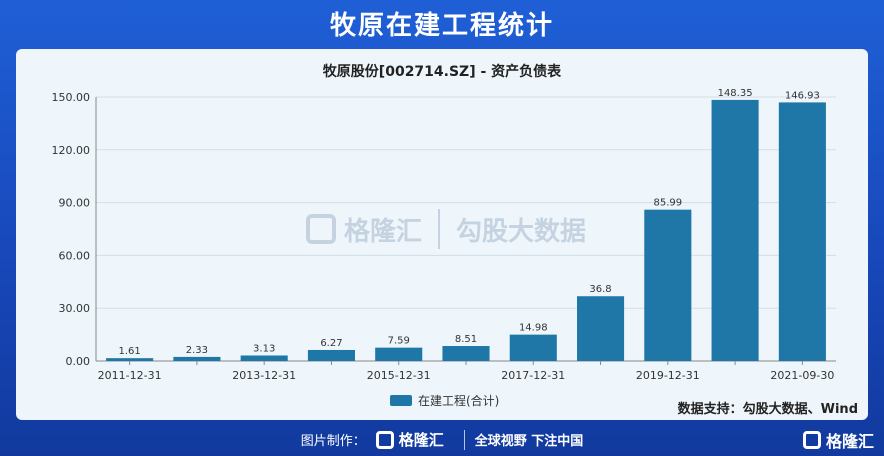  What do you see at coordinates (333, 441) in the screenshot?
I see `footer-credit: 图片制作：` at bounding box center [333, 441].